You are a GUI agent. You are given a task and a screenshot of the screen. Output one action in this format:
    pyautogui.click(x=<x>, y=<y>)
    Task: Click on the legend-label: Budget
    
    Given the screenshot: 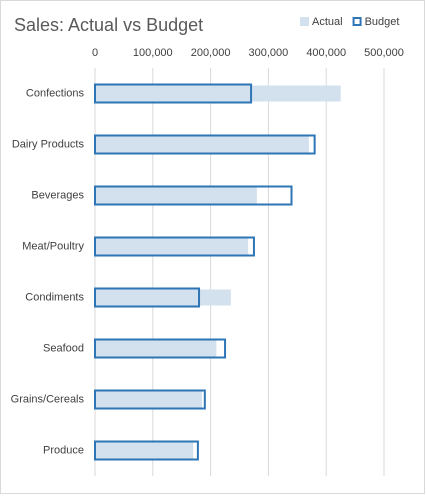 What is the action you would take?
    pyautogui.click(x=382, y=22)
    